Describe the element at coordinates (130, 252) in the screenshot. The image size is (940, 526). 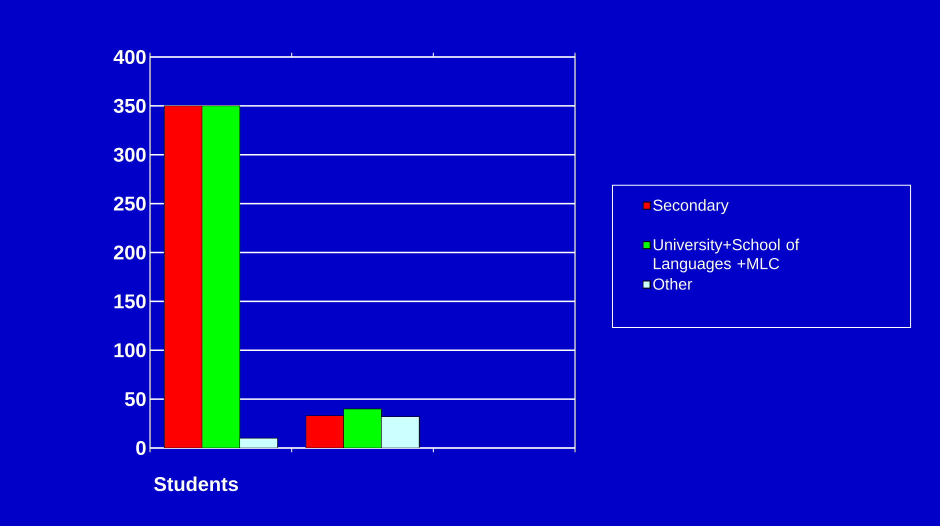
I see `y-tick-label: 200` at that location.